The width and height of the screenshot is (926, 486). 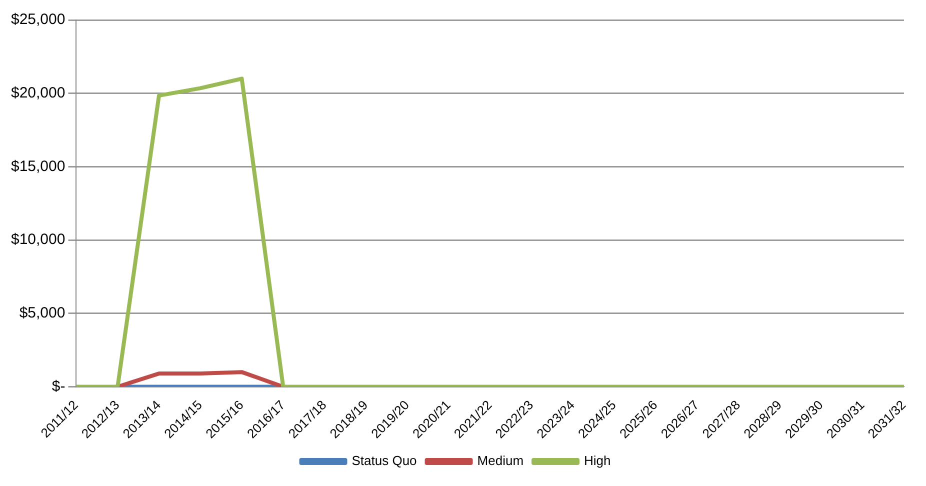 What do you see at coordinates (38, 166) in the screenshot?
I see `y-tick-label: $15,000` at bounding box center [38, 166].